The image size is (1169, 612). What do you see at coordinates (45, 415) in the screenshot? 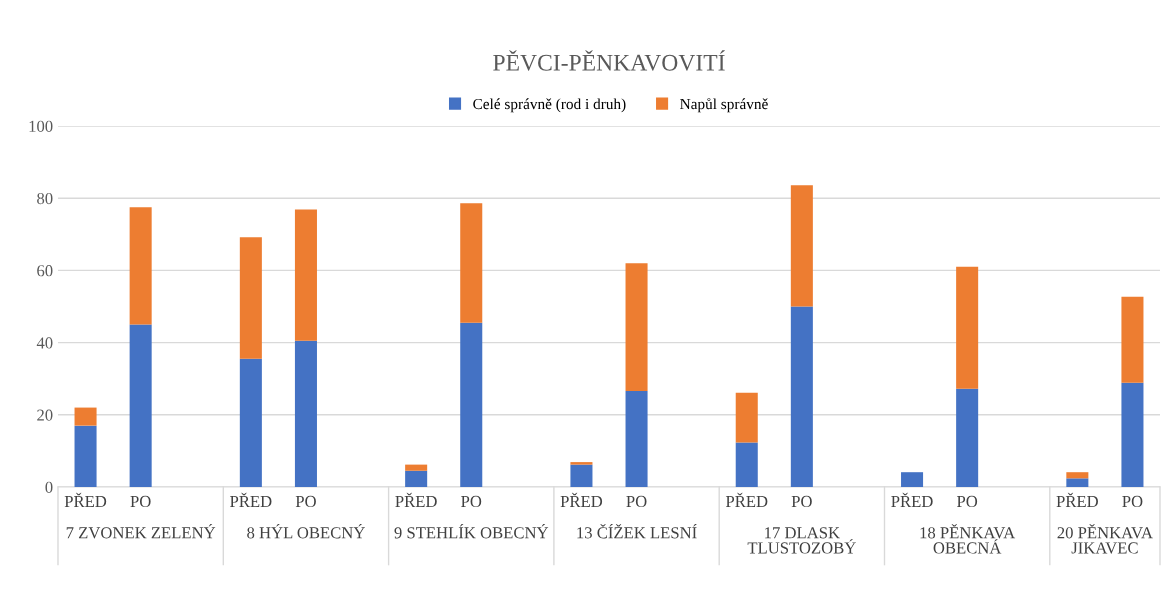
I see `y-tick-label: 20` at bounding box center [45, 415].